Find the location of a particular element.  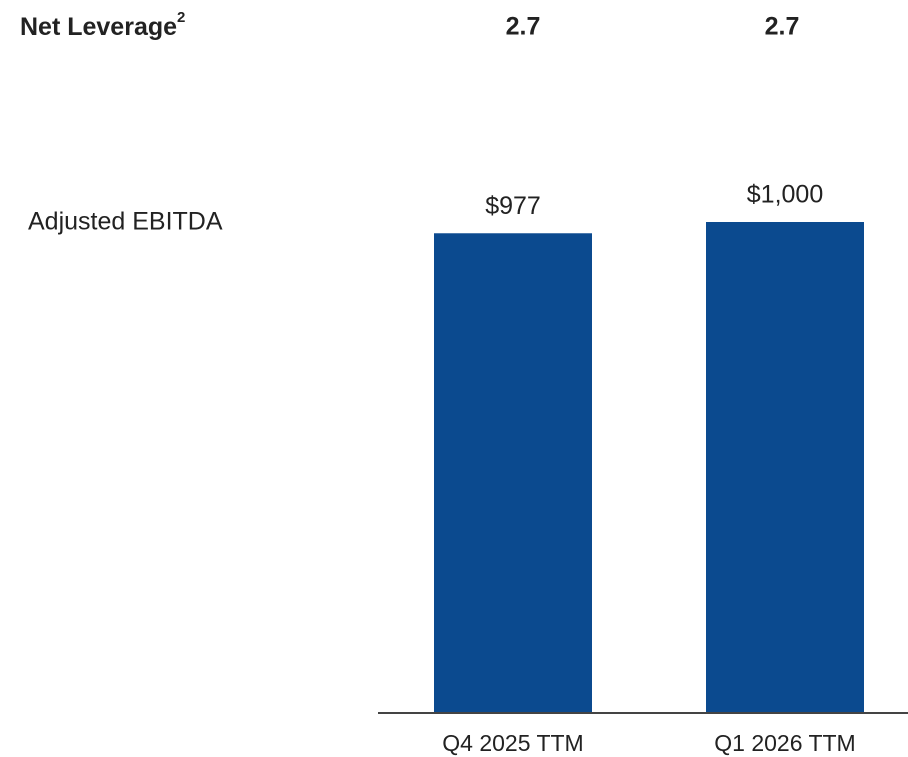

value-label: $977 is located at coordinates (513, 206).